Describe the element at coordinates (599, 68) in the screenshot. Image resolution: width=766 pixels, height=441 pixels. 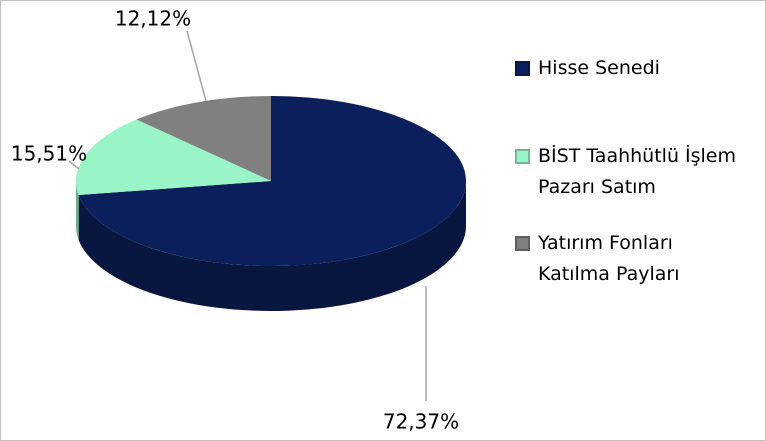
I see `legend-label: Hisse Senedi` at that location.